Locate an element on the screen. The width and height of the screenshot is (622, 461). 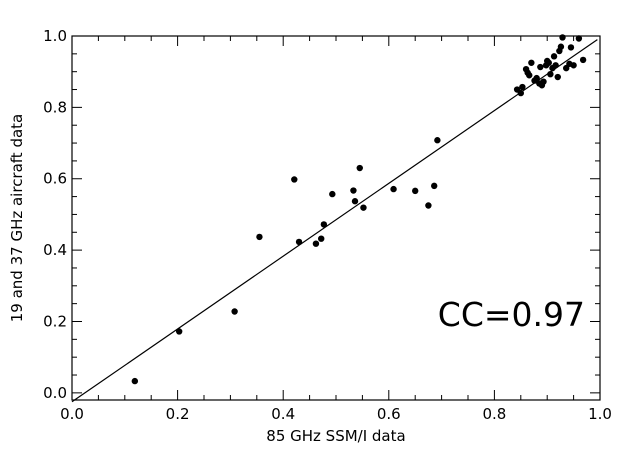
x-tick-label: 1.0 is located at coordinates (600, 414).